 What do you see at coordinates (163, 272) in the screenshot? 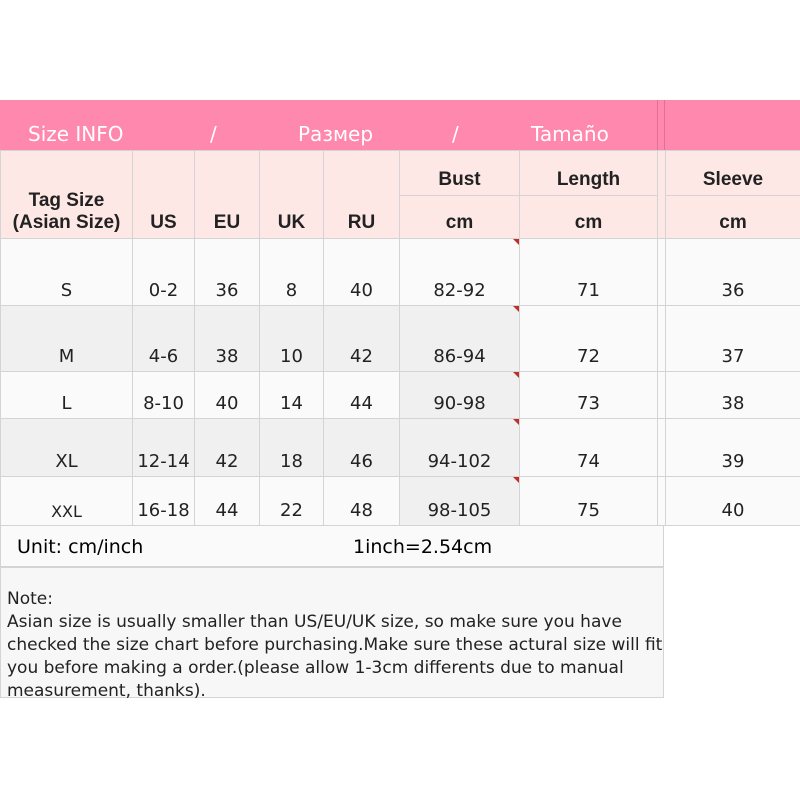
I see `cell-us: 0-2` at bounding box center [163, 272].